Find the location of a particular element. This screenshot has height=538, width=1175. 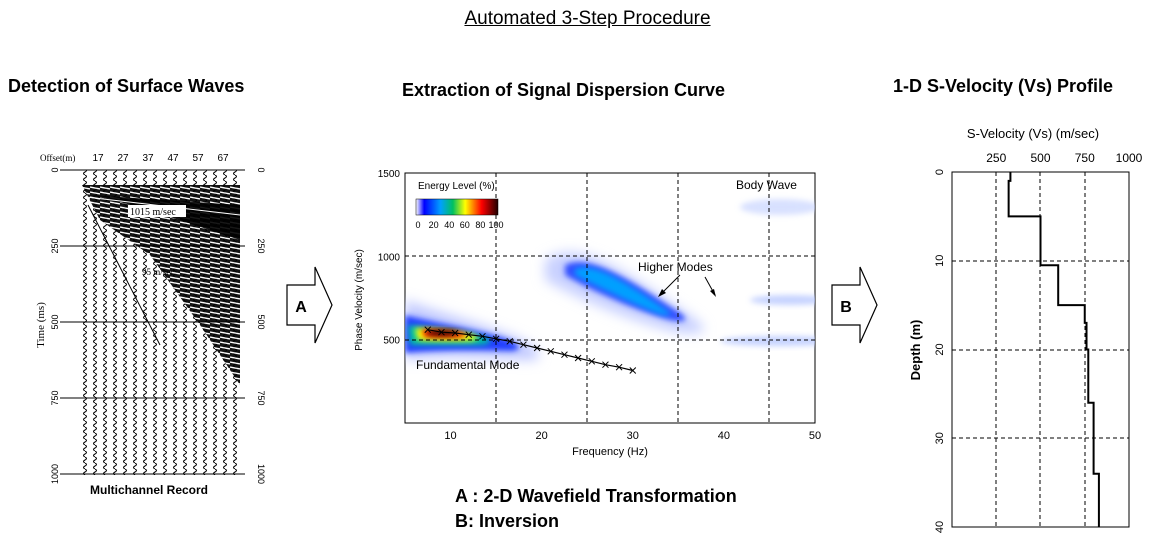

time-tick-label-left: 0 is located at coordinates (55, 169).